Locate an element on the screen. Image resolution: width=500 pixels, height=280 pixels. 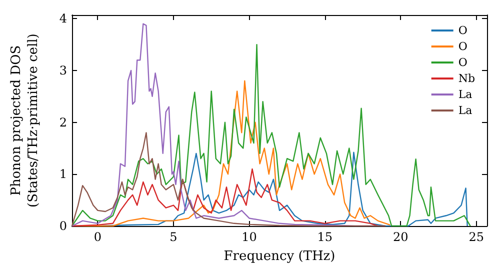
x-tick-label: 5 is located at coordinates (174, 237).